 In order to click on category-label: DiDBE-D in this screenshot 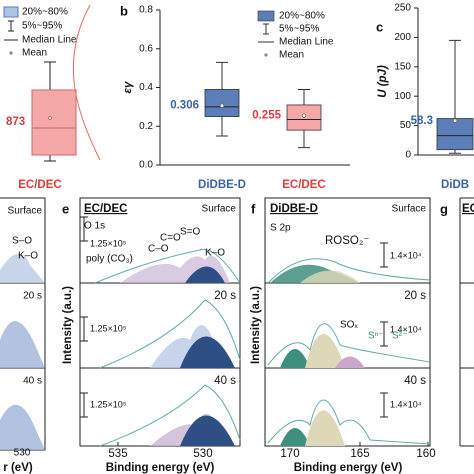, I will do `click(222, 185)`.